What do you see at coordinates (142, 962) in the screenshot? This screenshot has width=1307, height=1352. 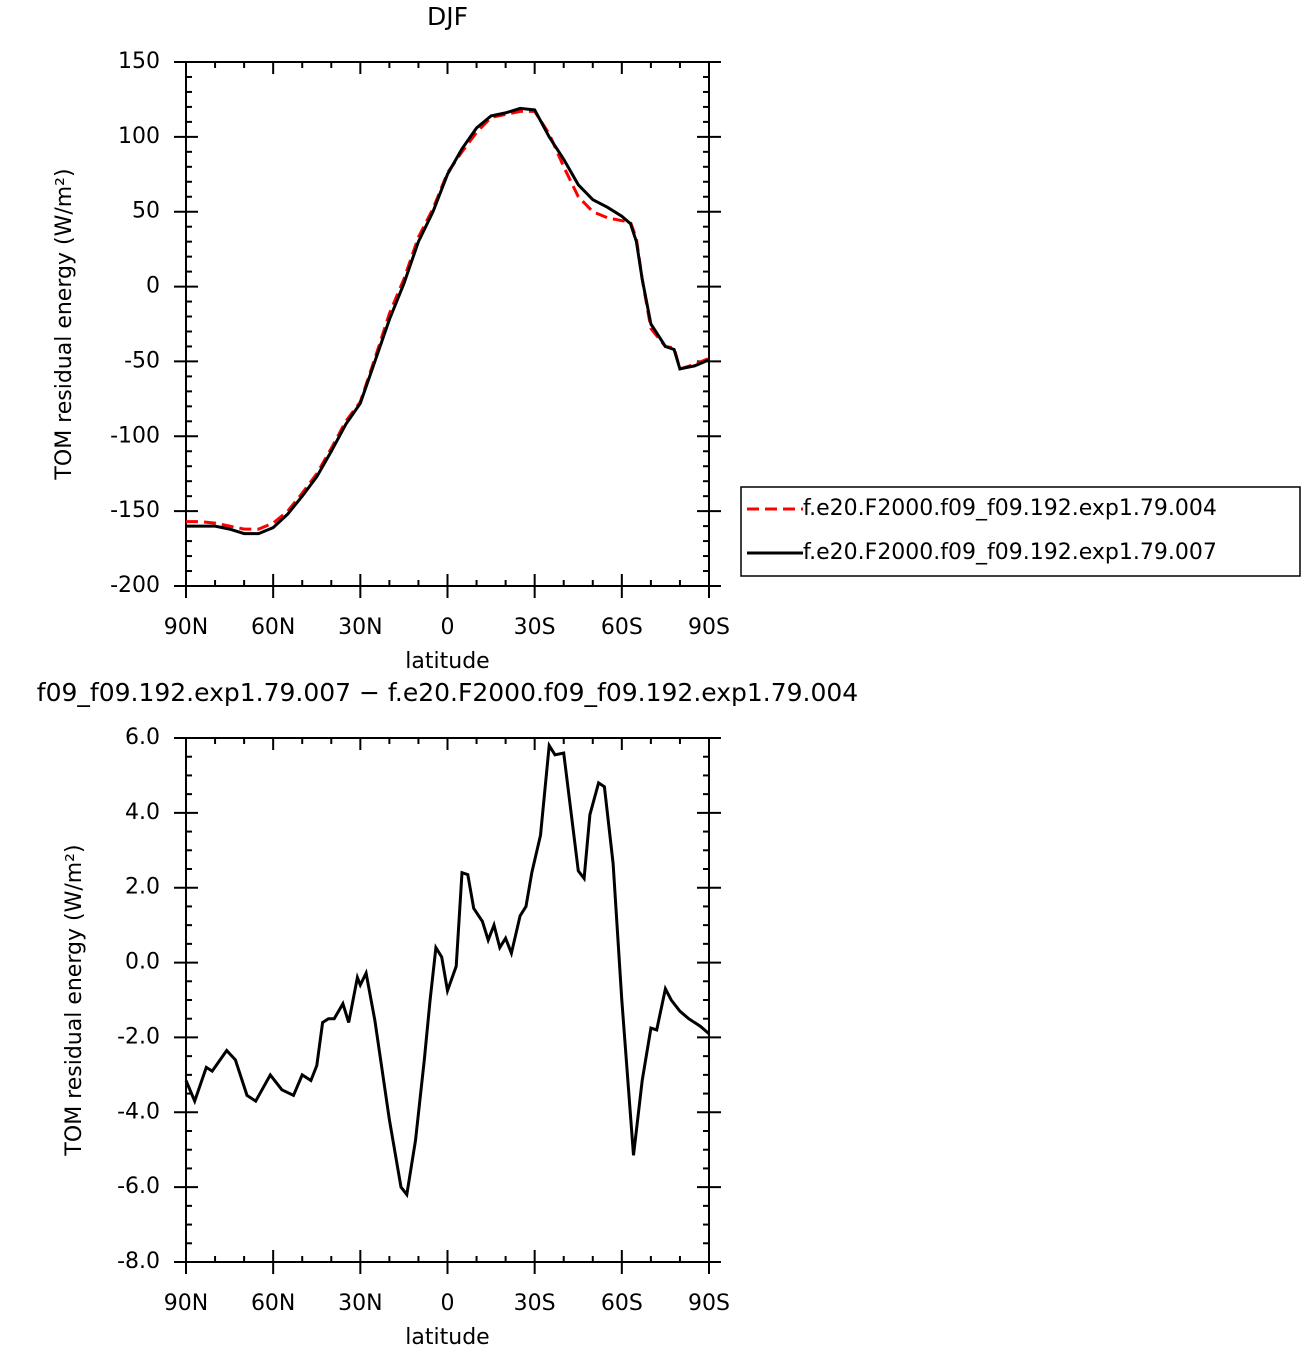 I see `y-tick-label: 0.0` at bounding box center [142, 962].